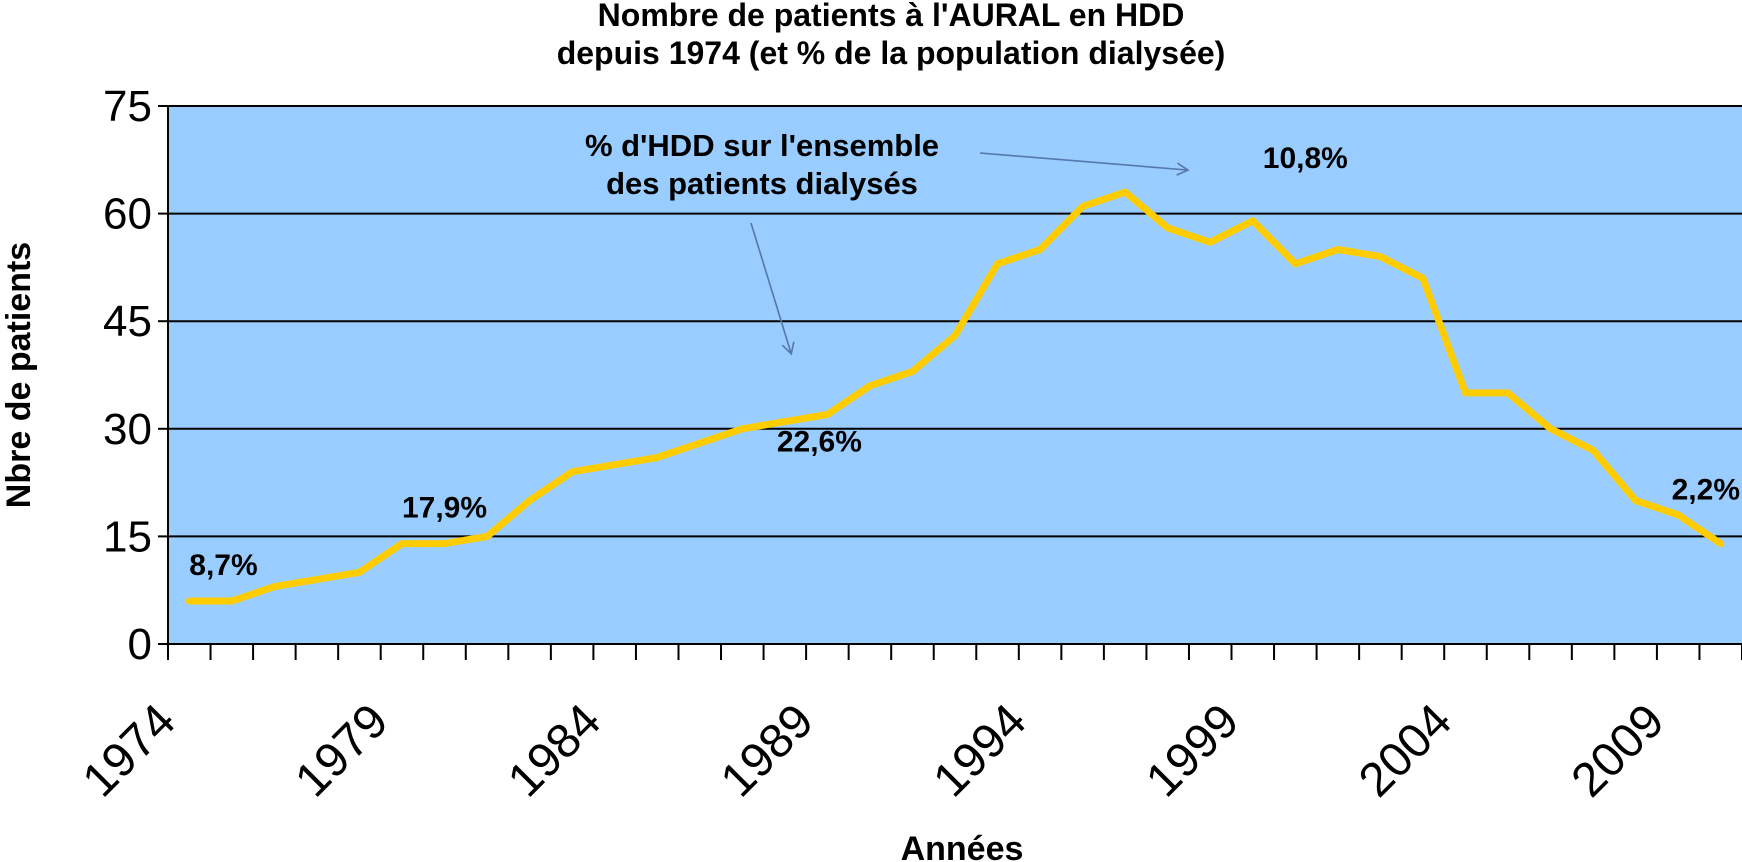  What do you see at coordinates (1192, 750) in the screenshot?
I see `x-tick-label-1999: 1999` at bounding box center [1192, 750].